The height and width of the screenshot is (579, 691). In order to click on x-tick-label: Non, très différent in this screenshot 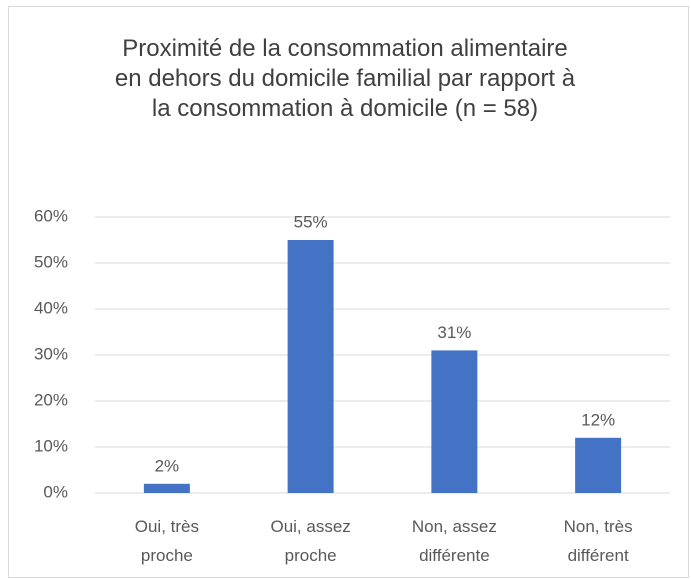, I will do `click(598, 541)`.